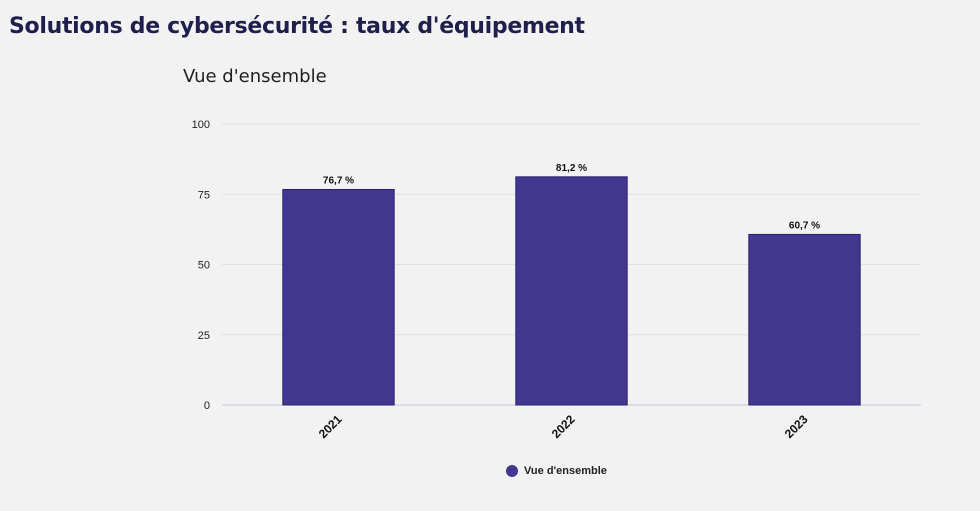 The image size is (980, 511). Describe the element at coordinates (330, 426) in the screenshot. I see `x-tick-label: 2021` at that location.